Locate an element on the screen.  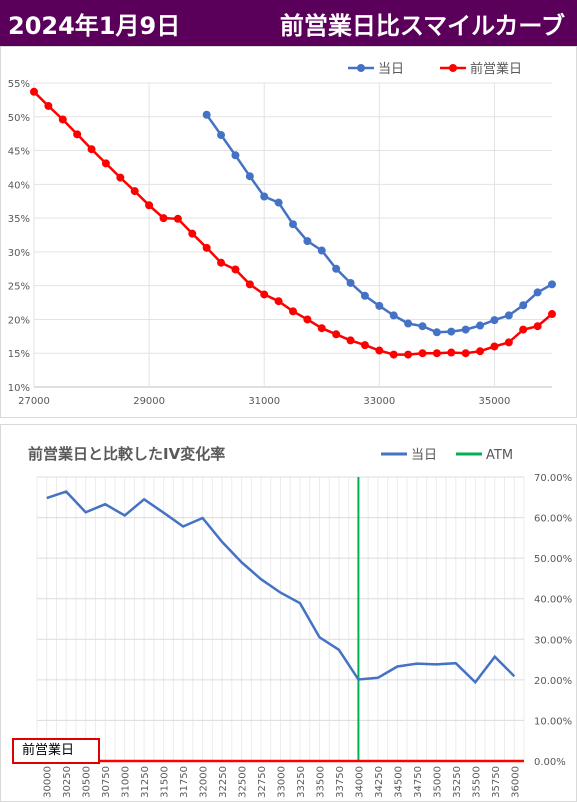
x-tick-label: 33500 is located at coordinates (320, 782).